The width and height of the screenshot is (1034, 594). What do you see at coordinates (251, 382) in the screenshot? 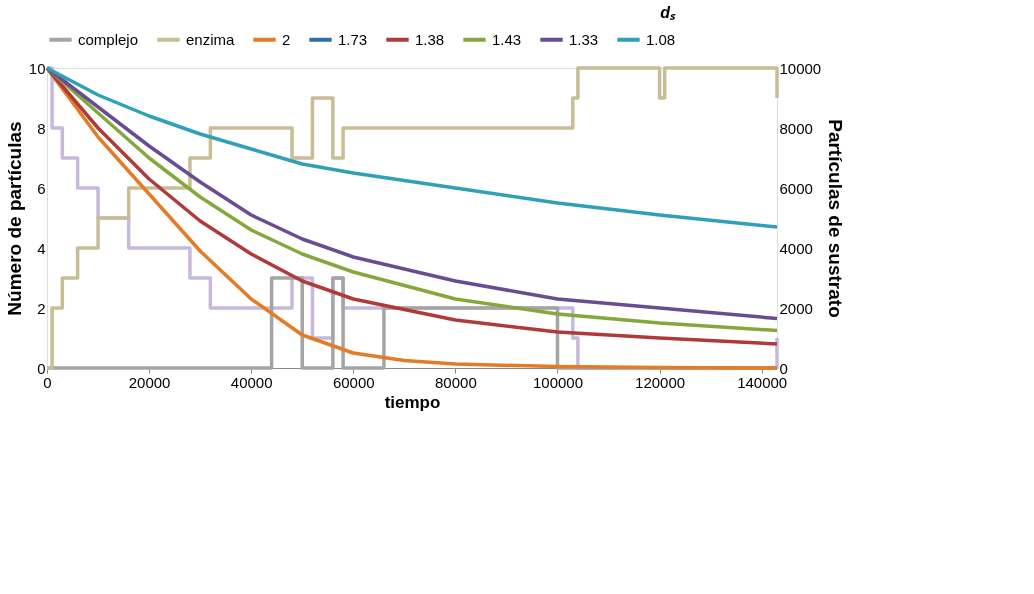
I see `x-tick-label: 40000` at bounding box center [251, 382].